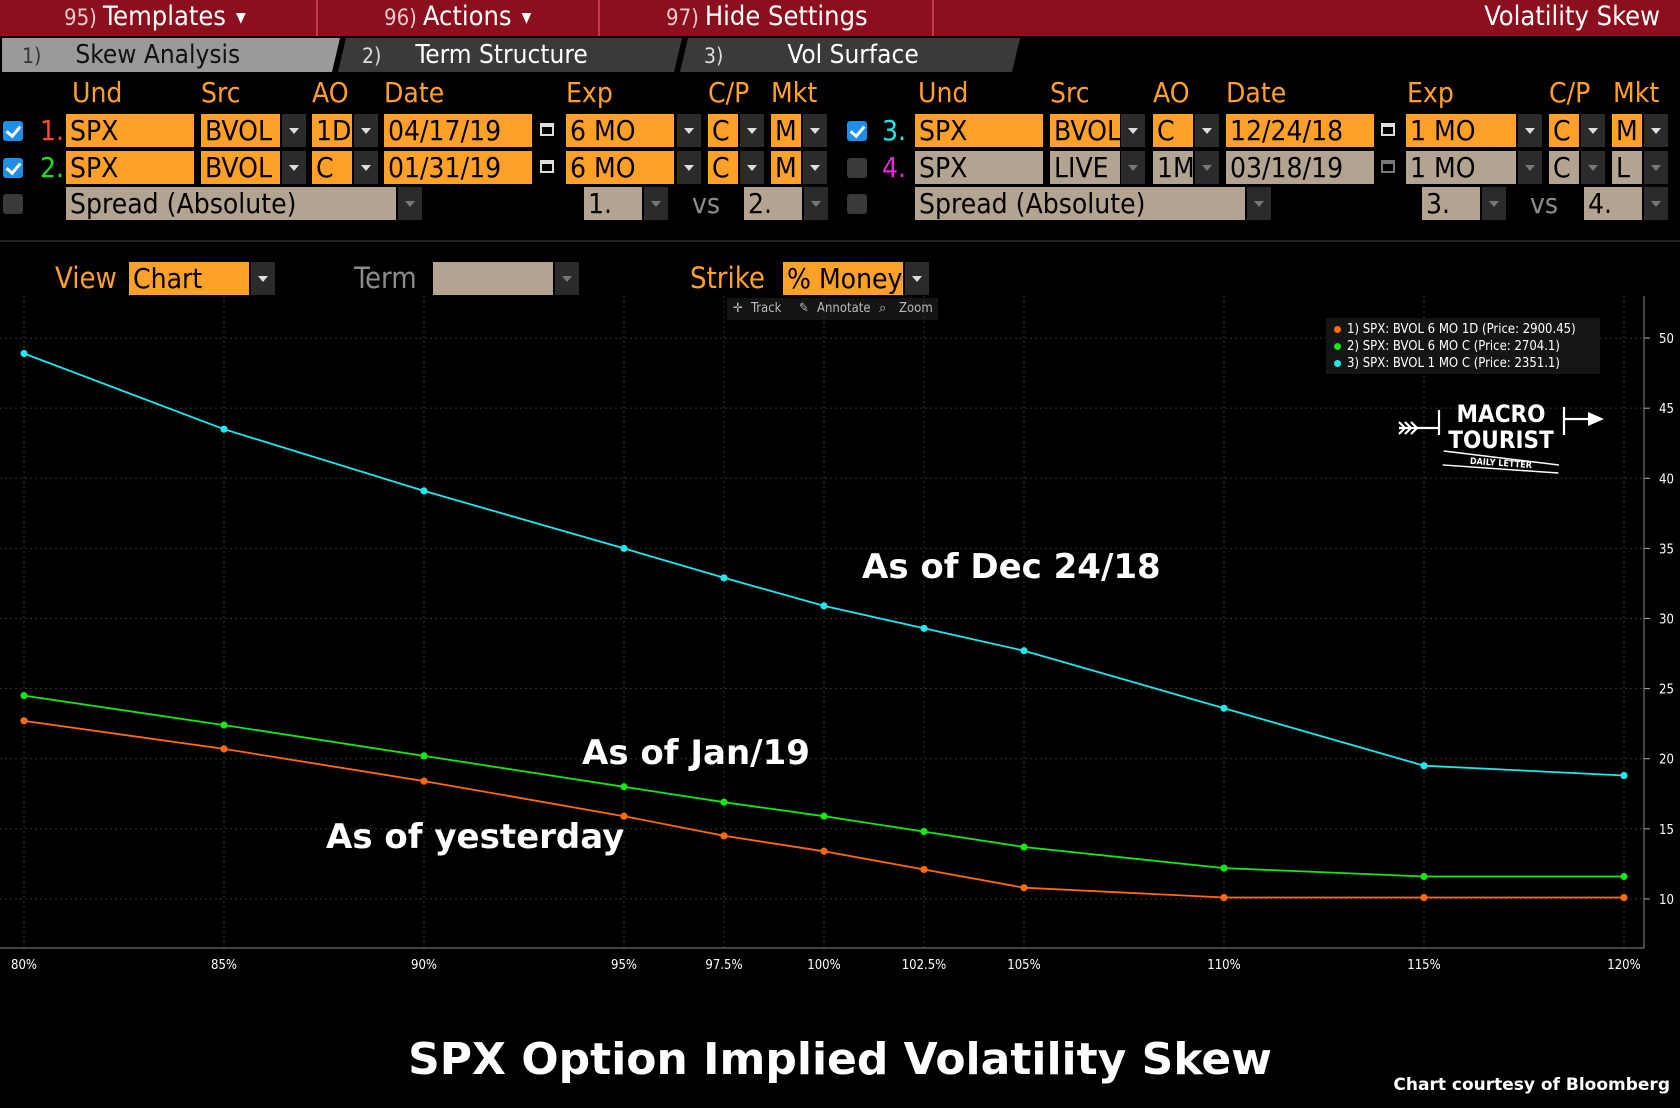 The height and width of the screenshot is (1108, 1680). I want to click on spread-left-a: 1., so click(613, 203).